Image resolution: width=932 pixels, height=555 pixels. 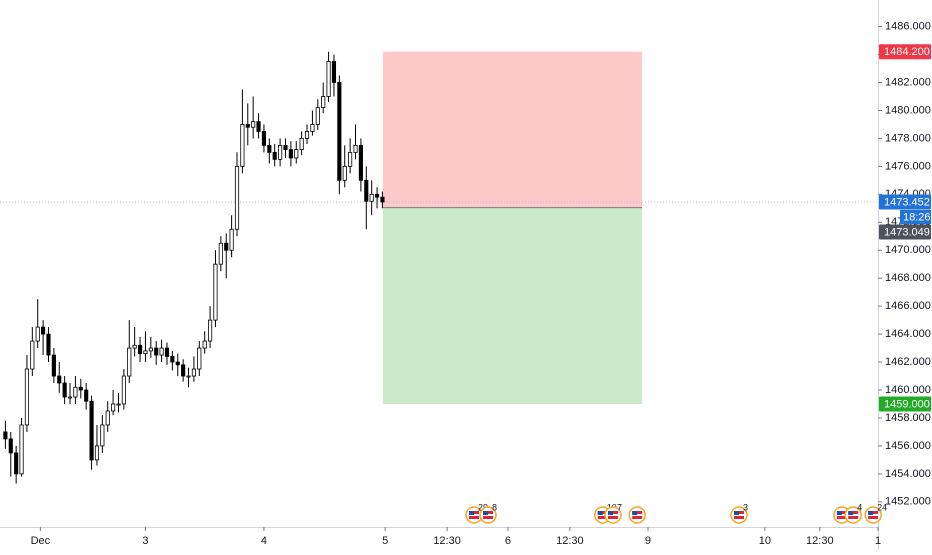 I want to click on y-tick-label: 1466.000, so click(x=908, y=306).